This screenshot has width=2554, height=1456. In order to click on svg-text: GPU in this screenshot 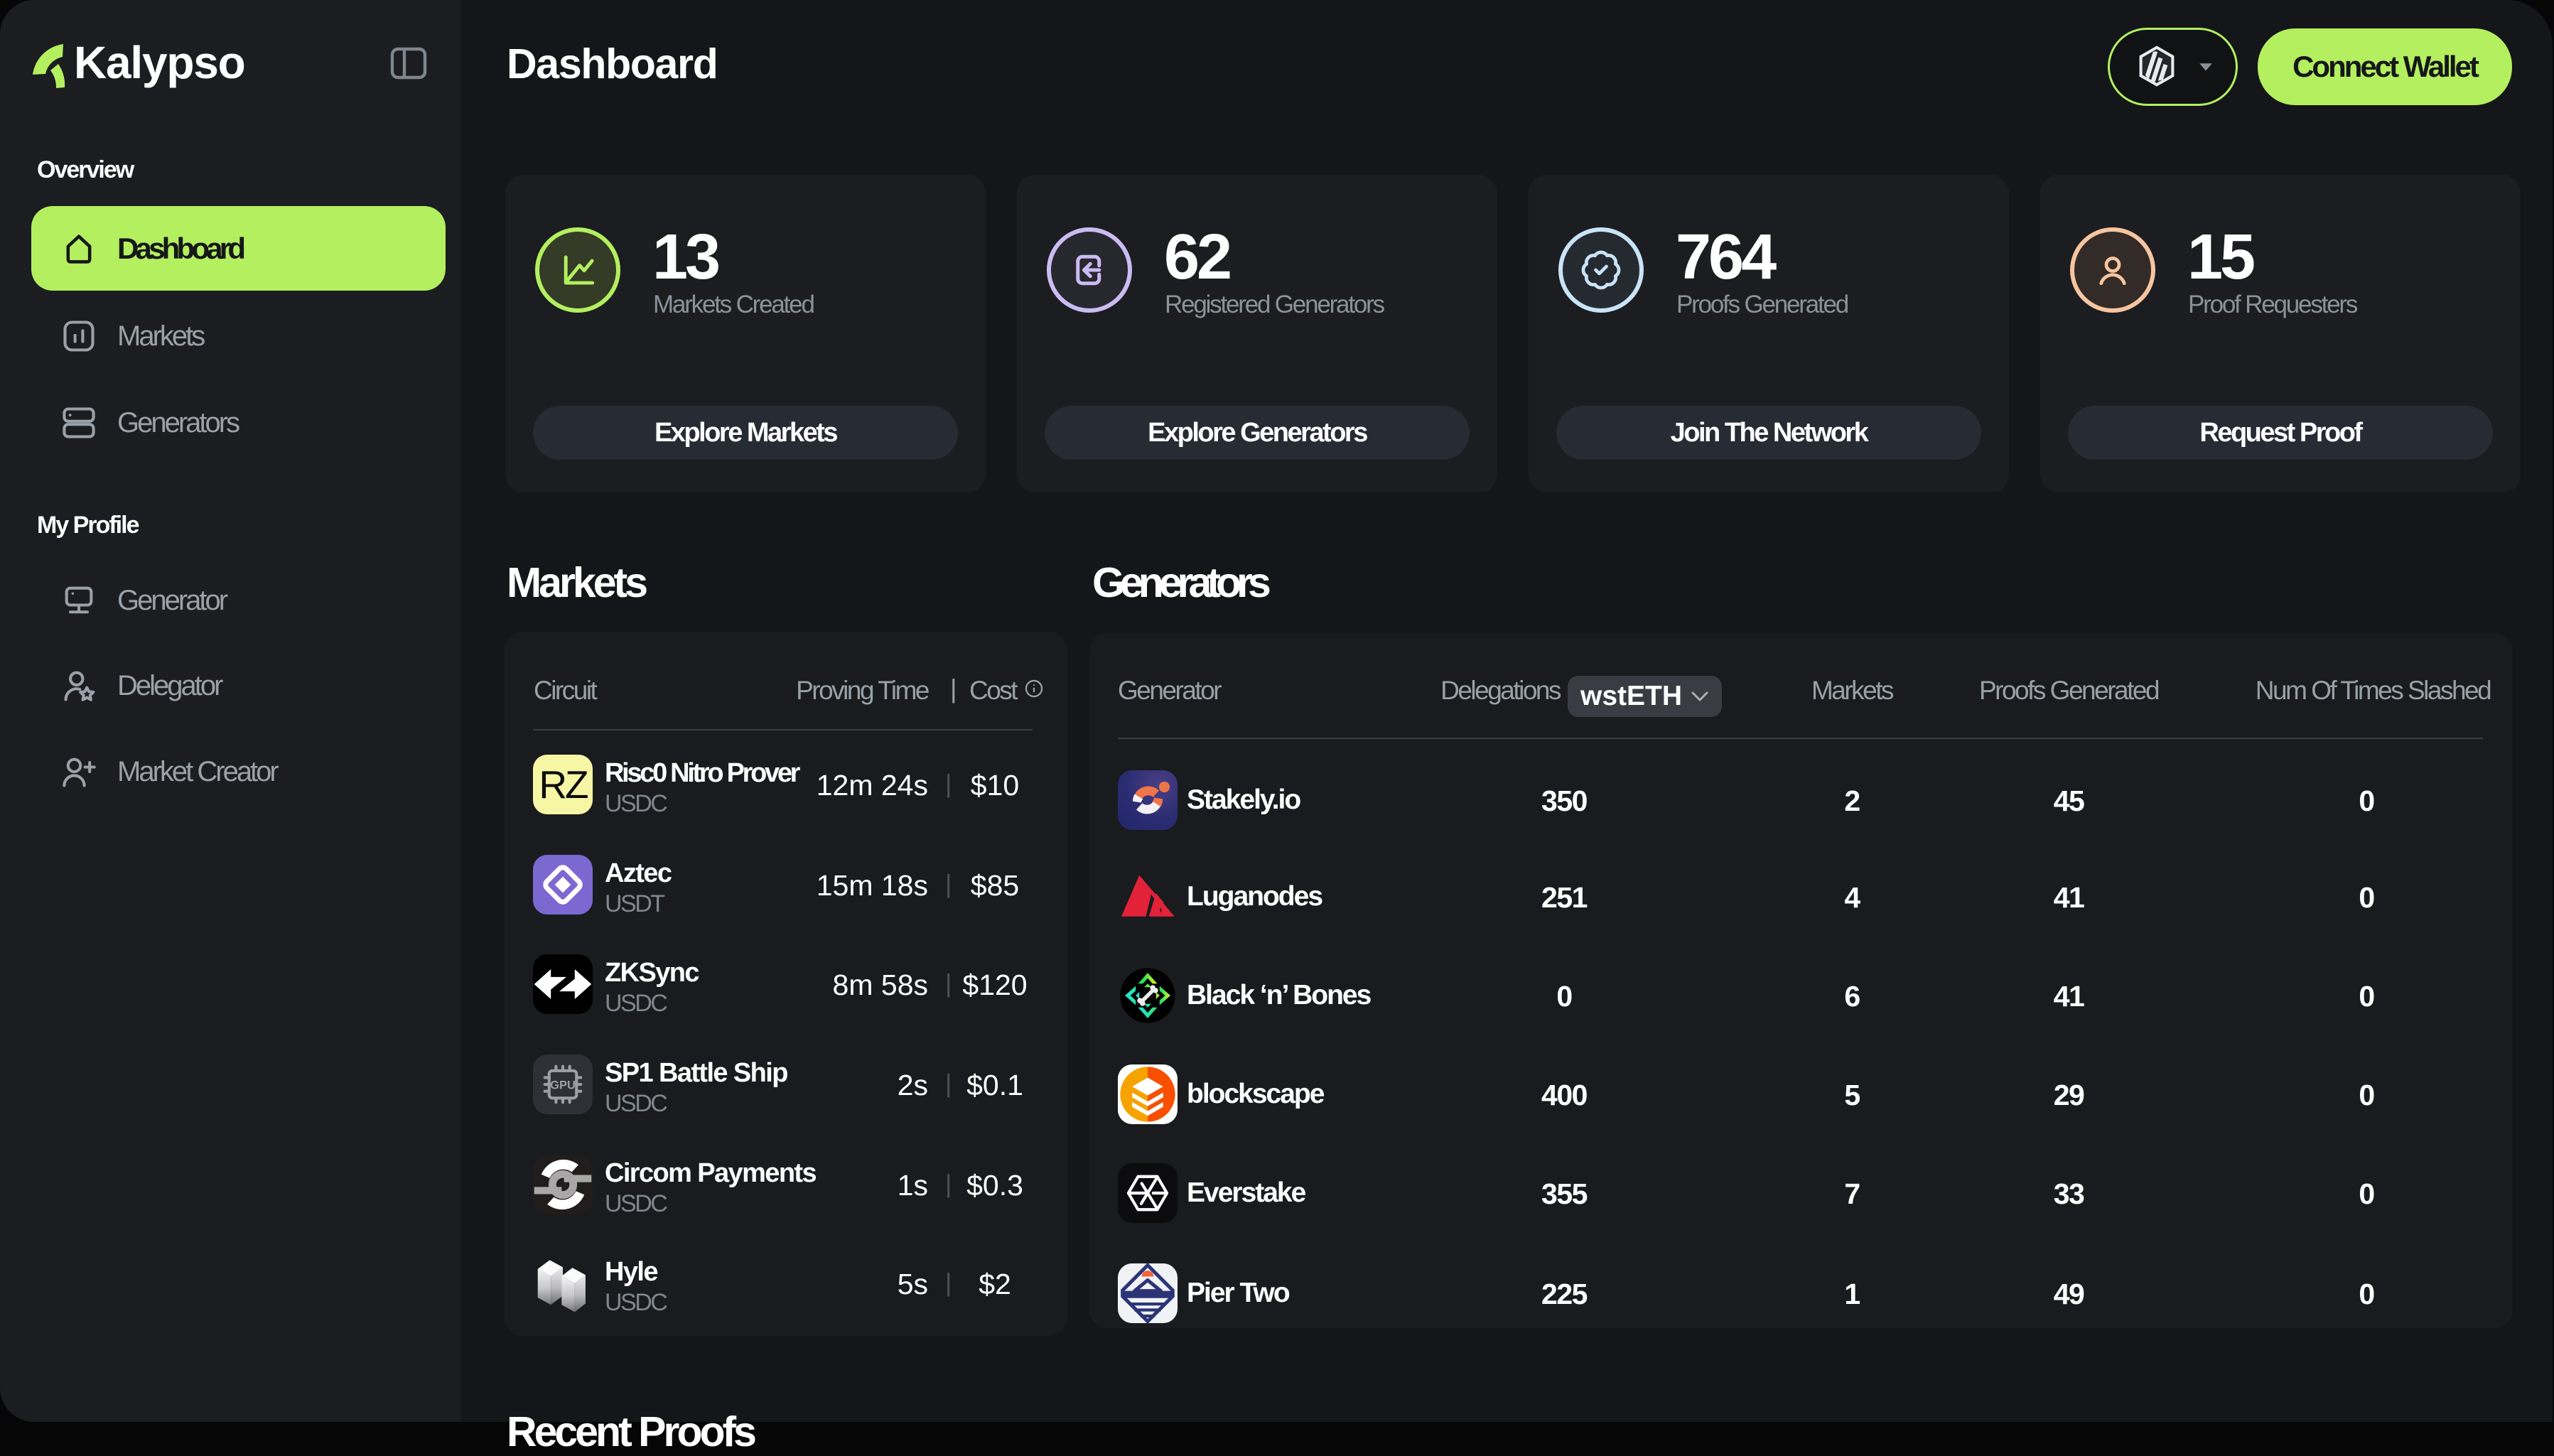, I will do `click(563, 1085)`.